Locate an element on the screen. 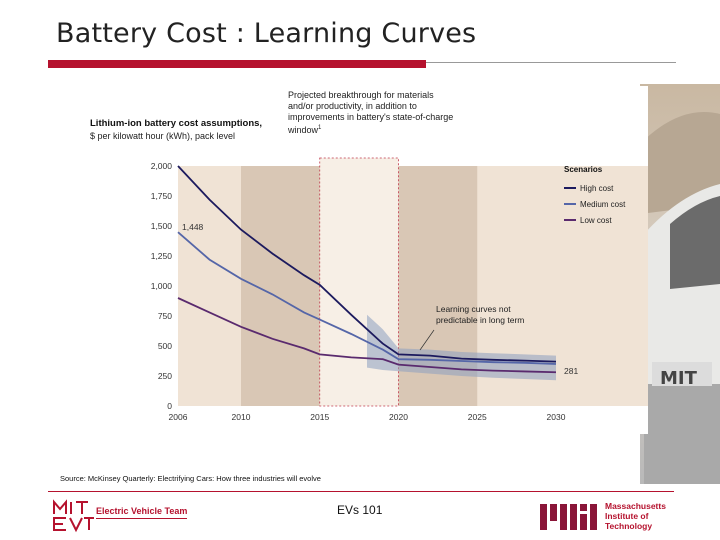 The height and width of the screenshot is (540, 720). series-line-low-cost is located at coordinates (367, 335).